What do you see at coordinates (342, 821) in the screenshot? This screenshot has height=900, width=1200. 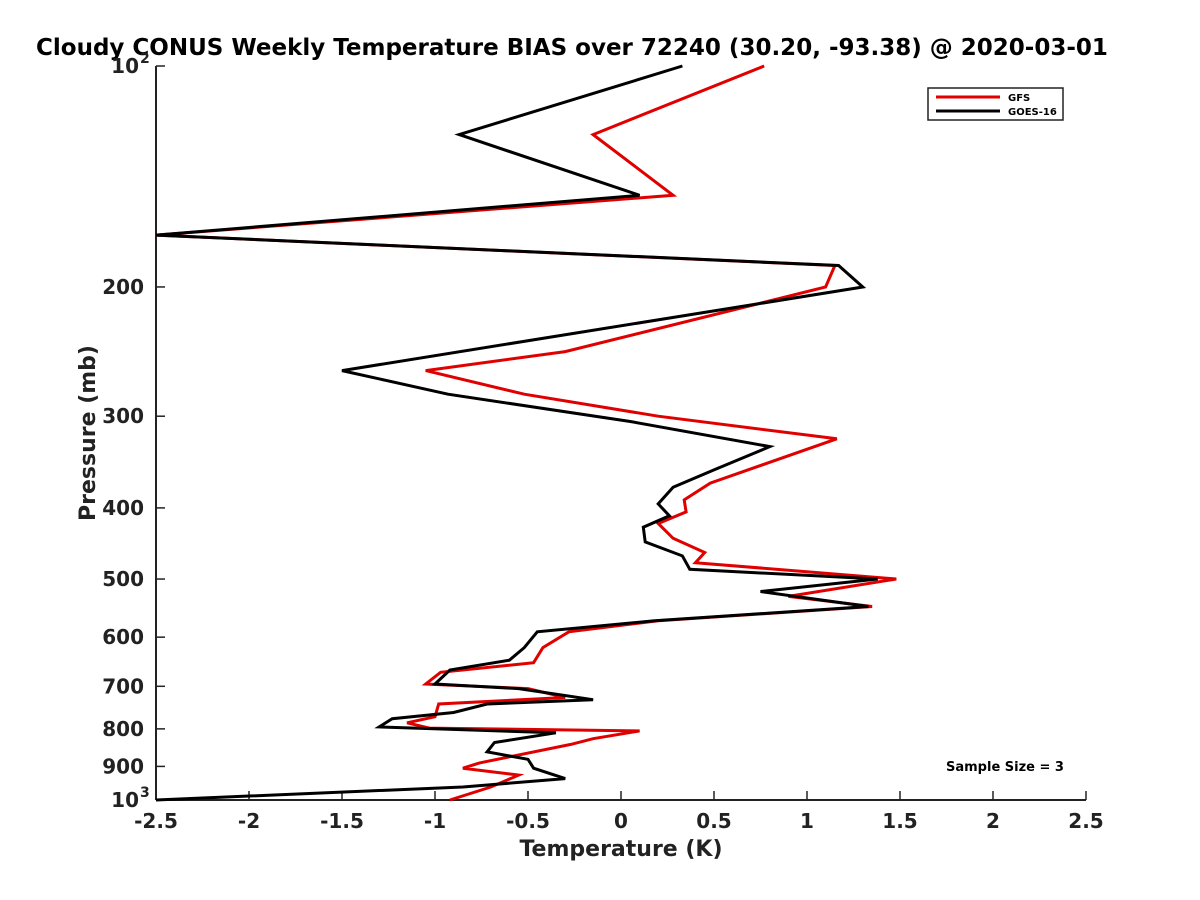 I see `x-tick-label: -1.5` at bounding box center [342, 821].